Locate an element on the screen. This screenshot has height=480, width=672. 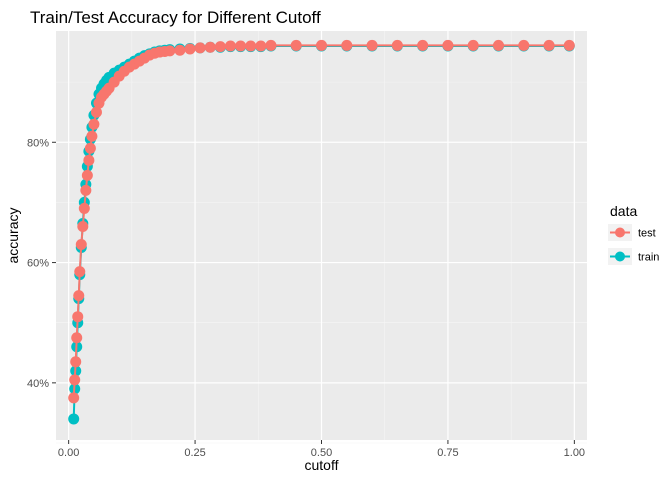
x-axis: 0.00 0.25 0.50 0.75 1.00 is located at coordinates (321, 449).